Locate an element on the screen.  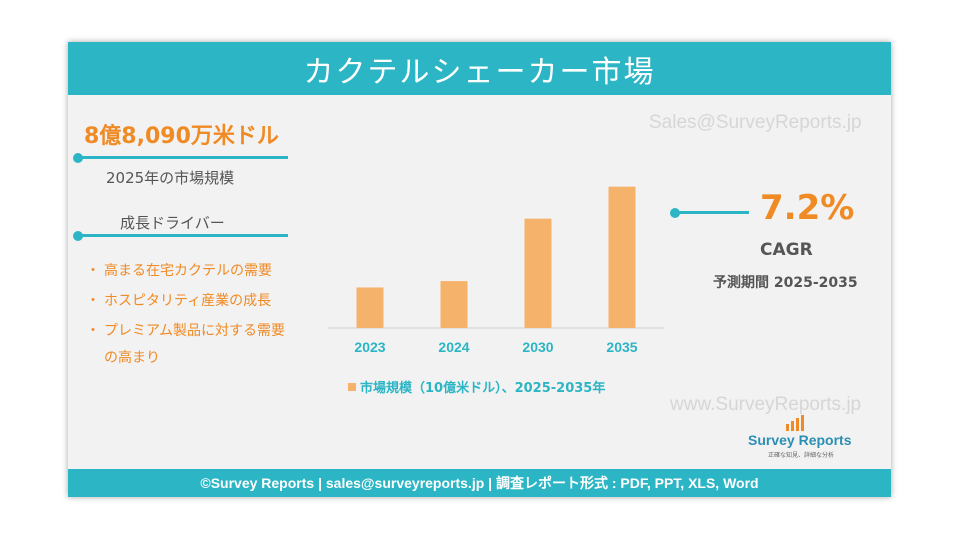
list-item: ・ 高まる在宅カクテルの需要 is located at coordinates (184, 271).